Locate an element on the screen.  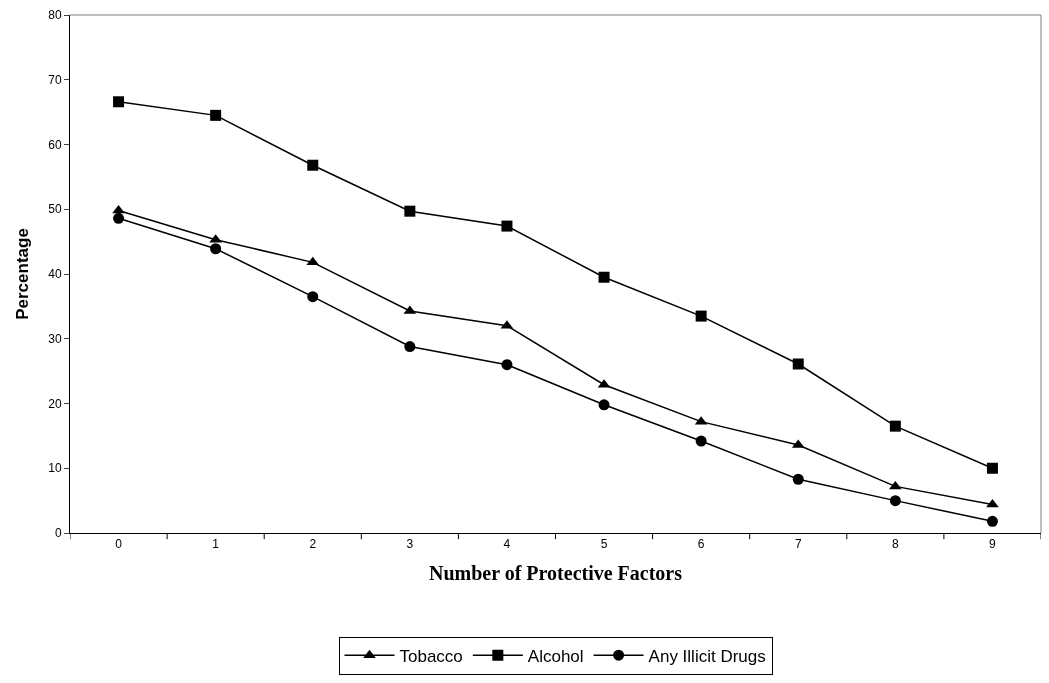
y-tick-label: 50 is located at coordinates (55, 209).